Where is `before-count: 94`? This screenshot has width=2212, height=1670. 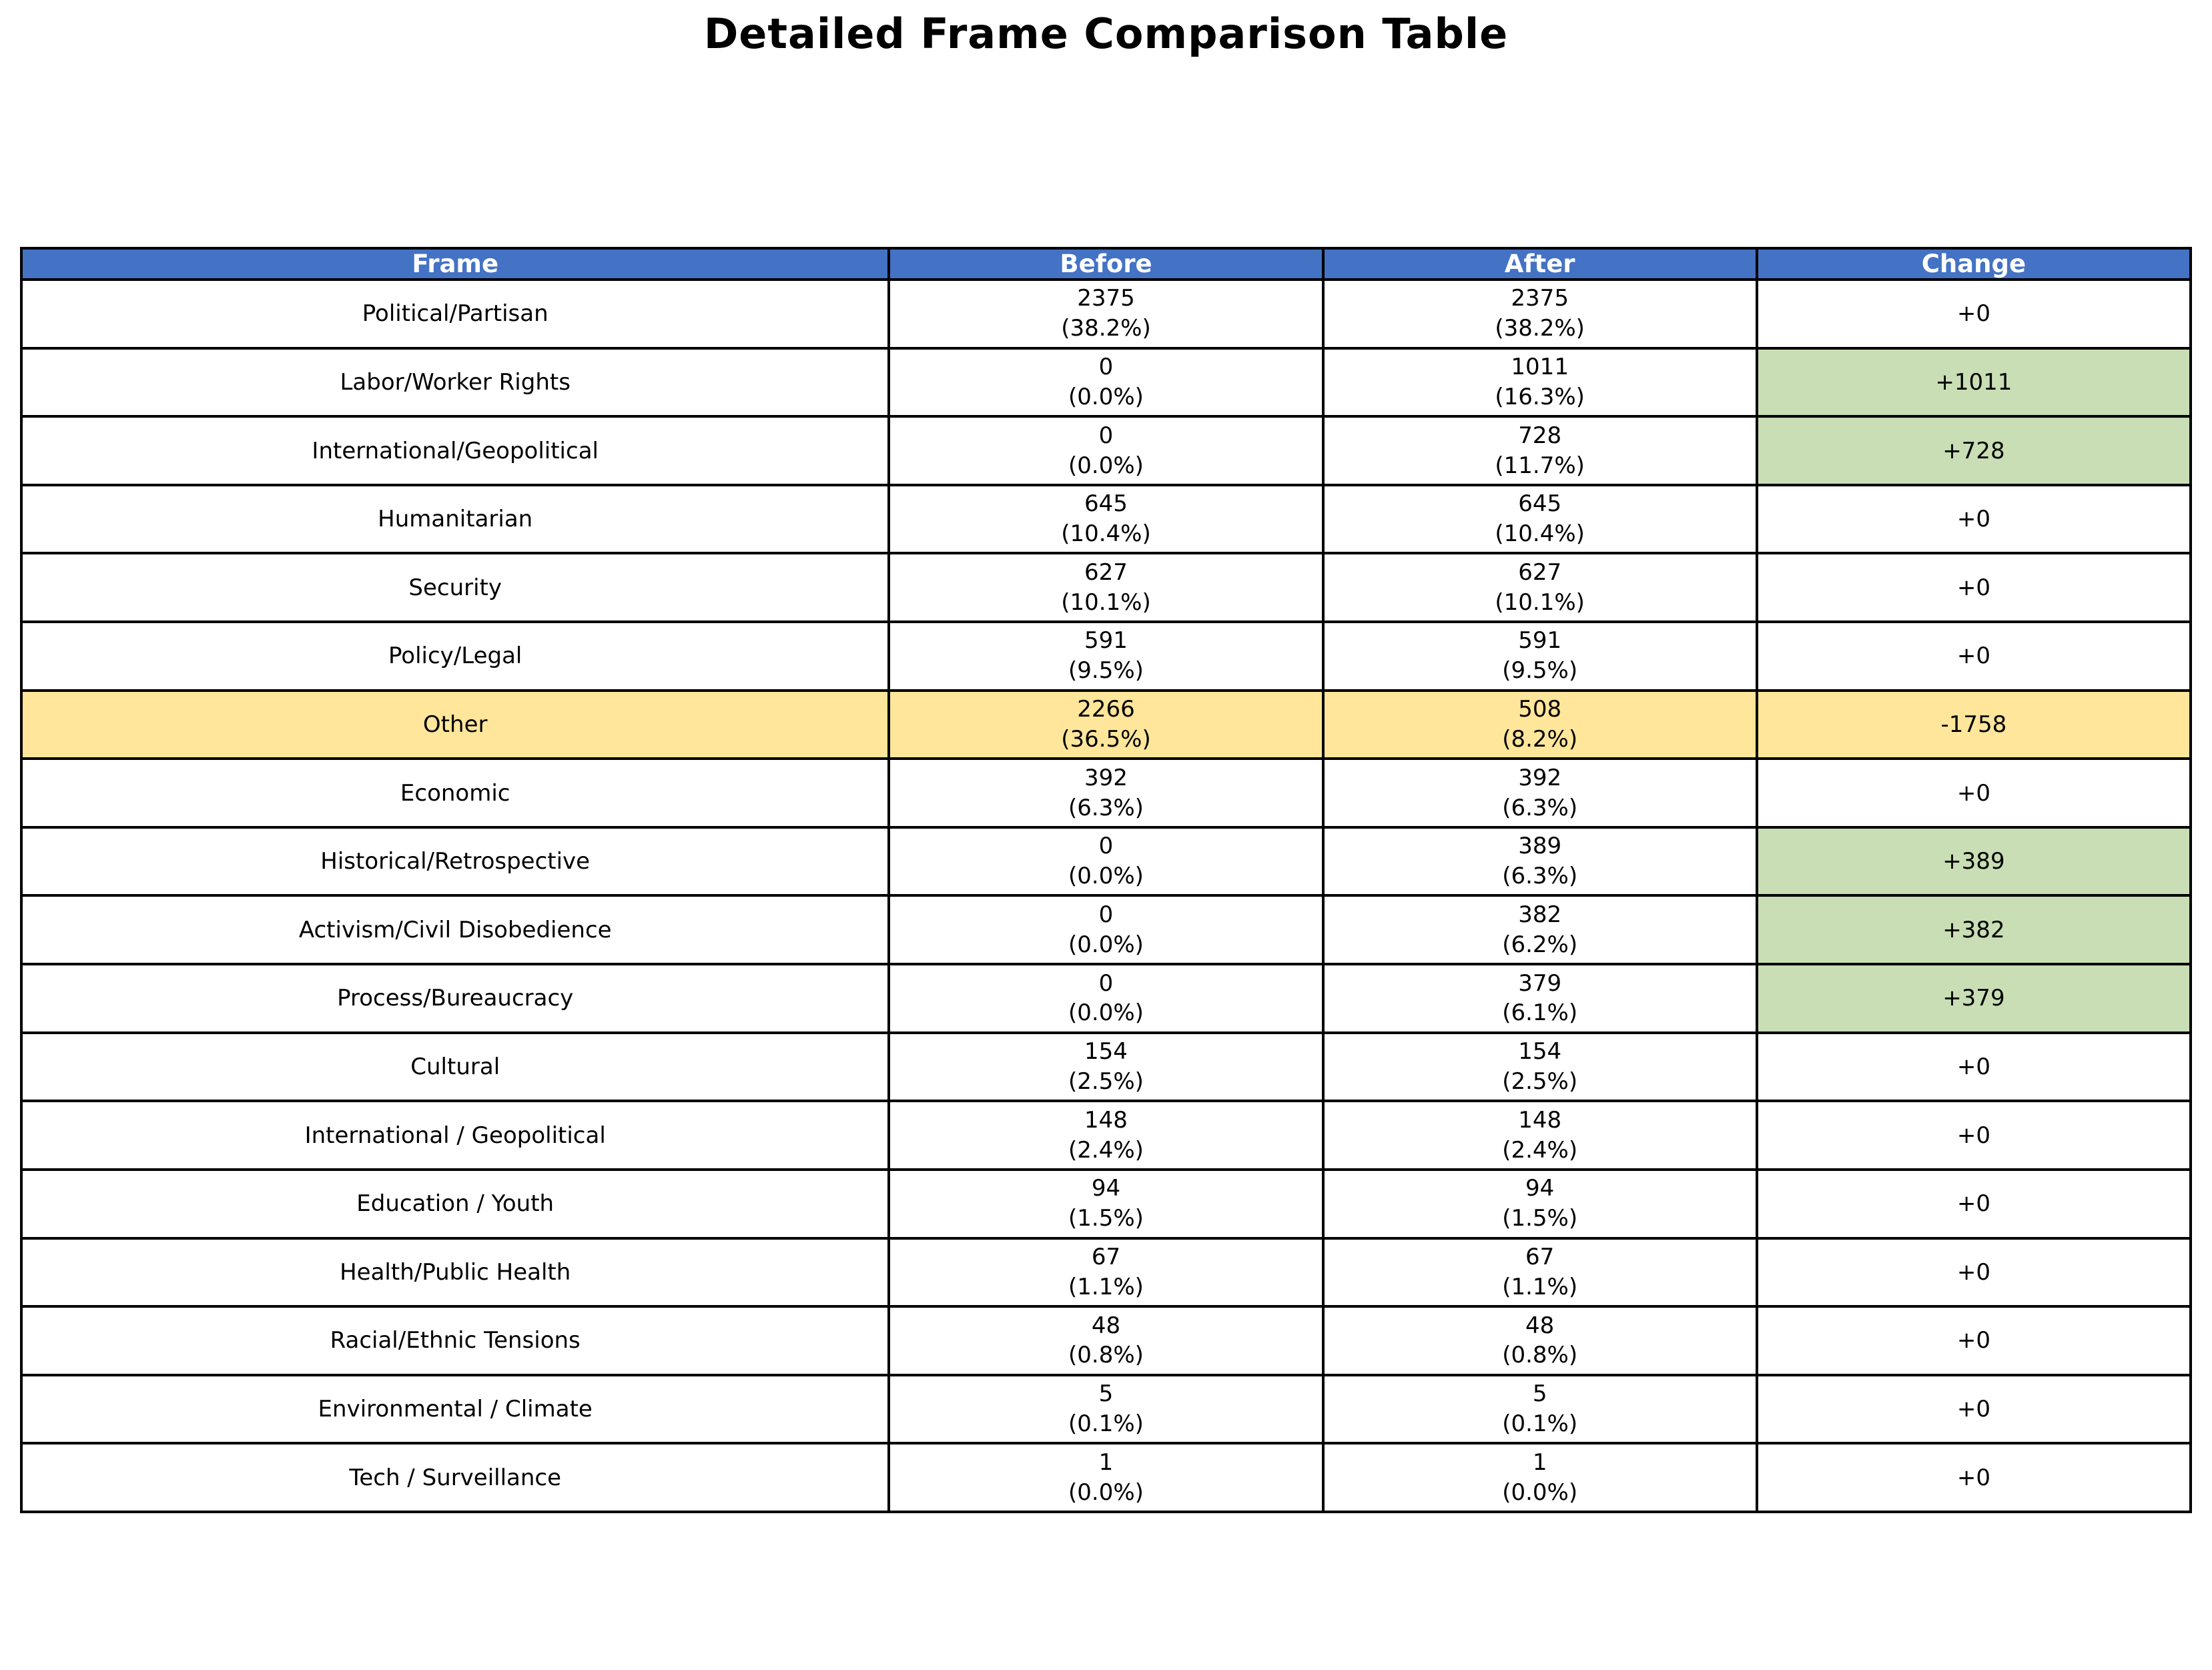
before-count: 94 is located at coordinates (1106, 1188).